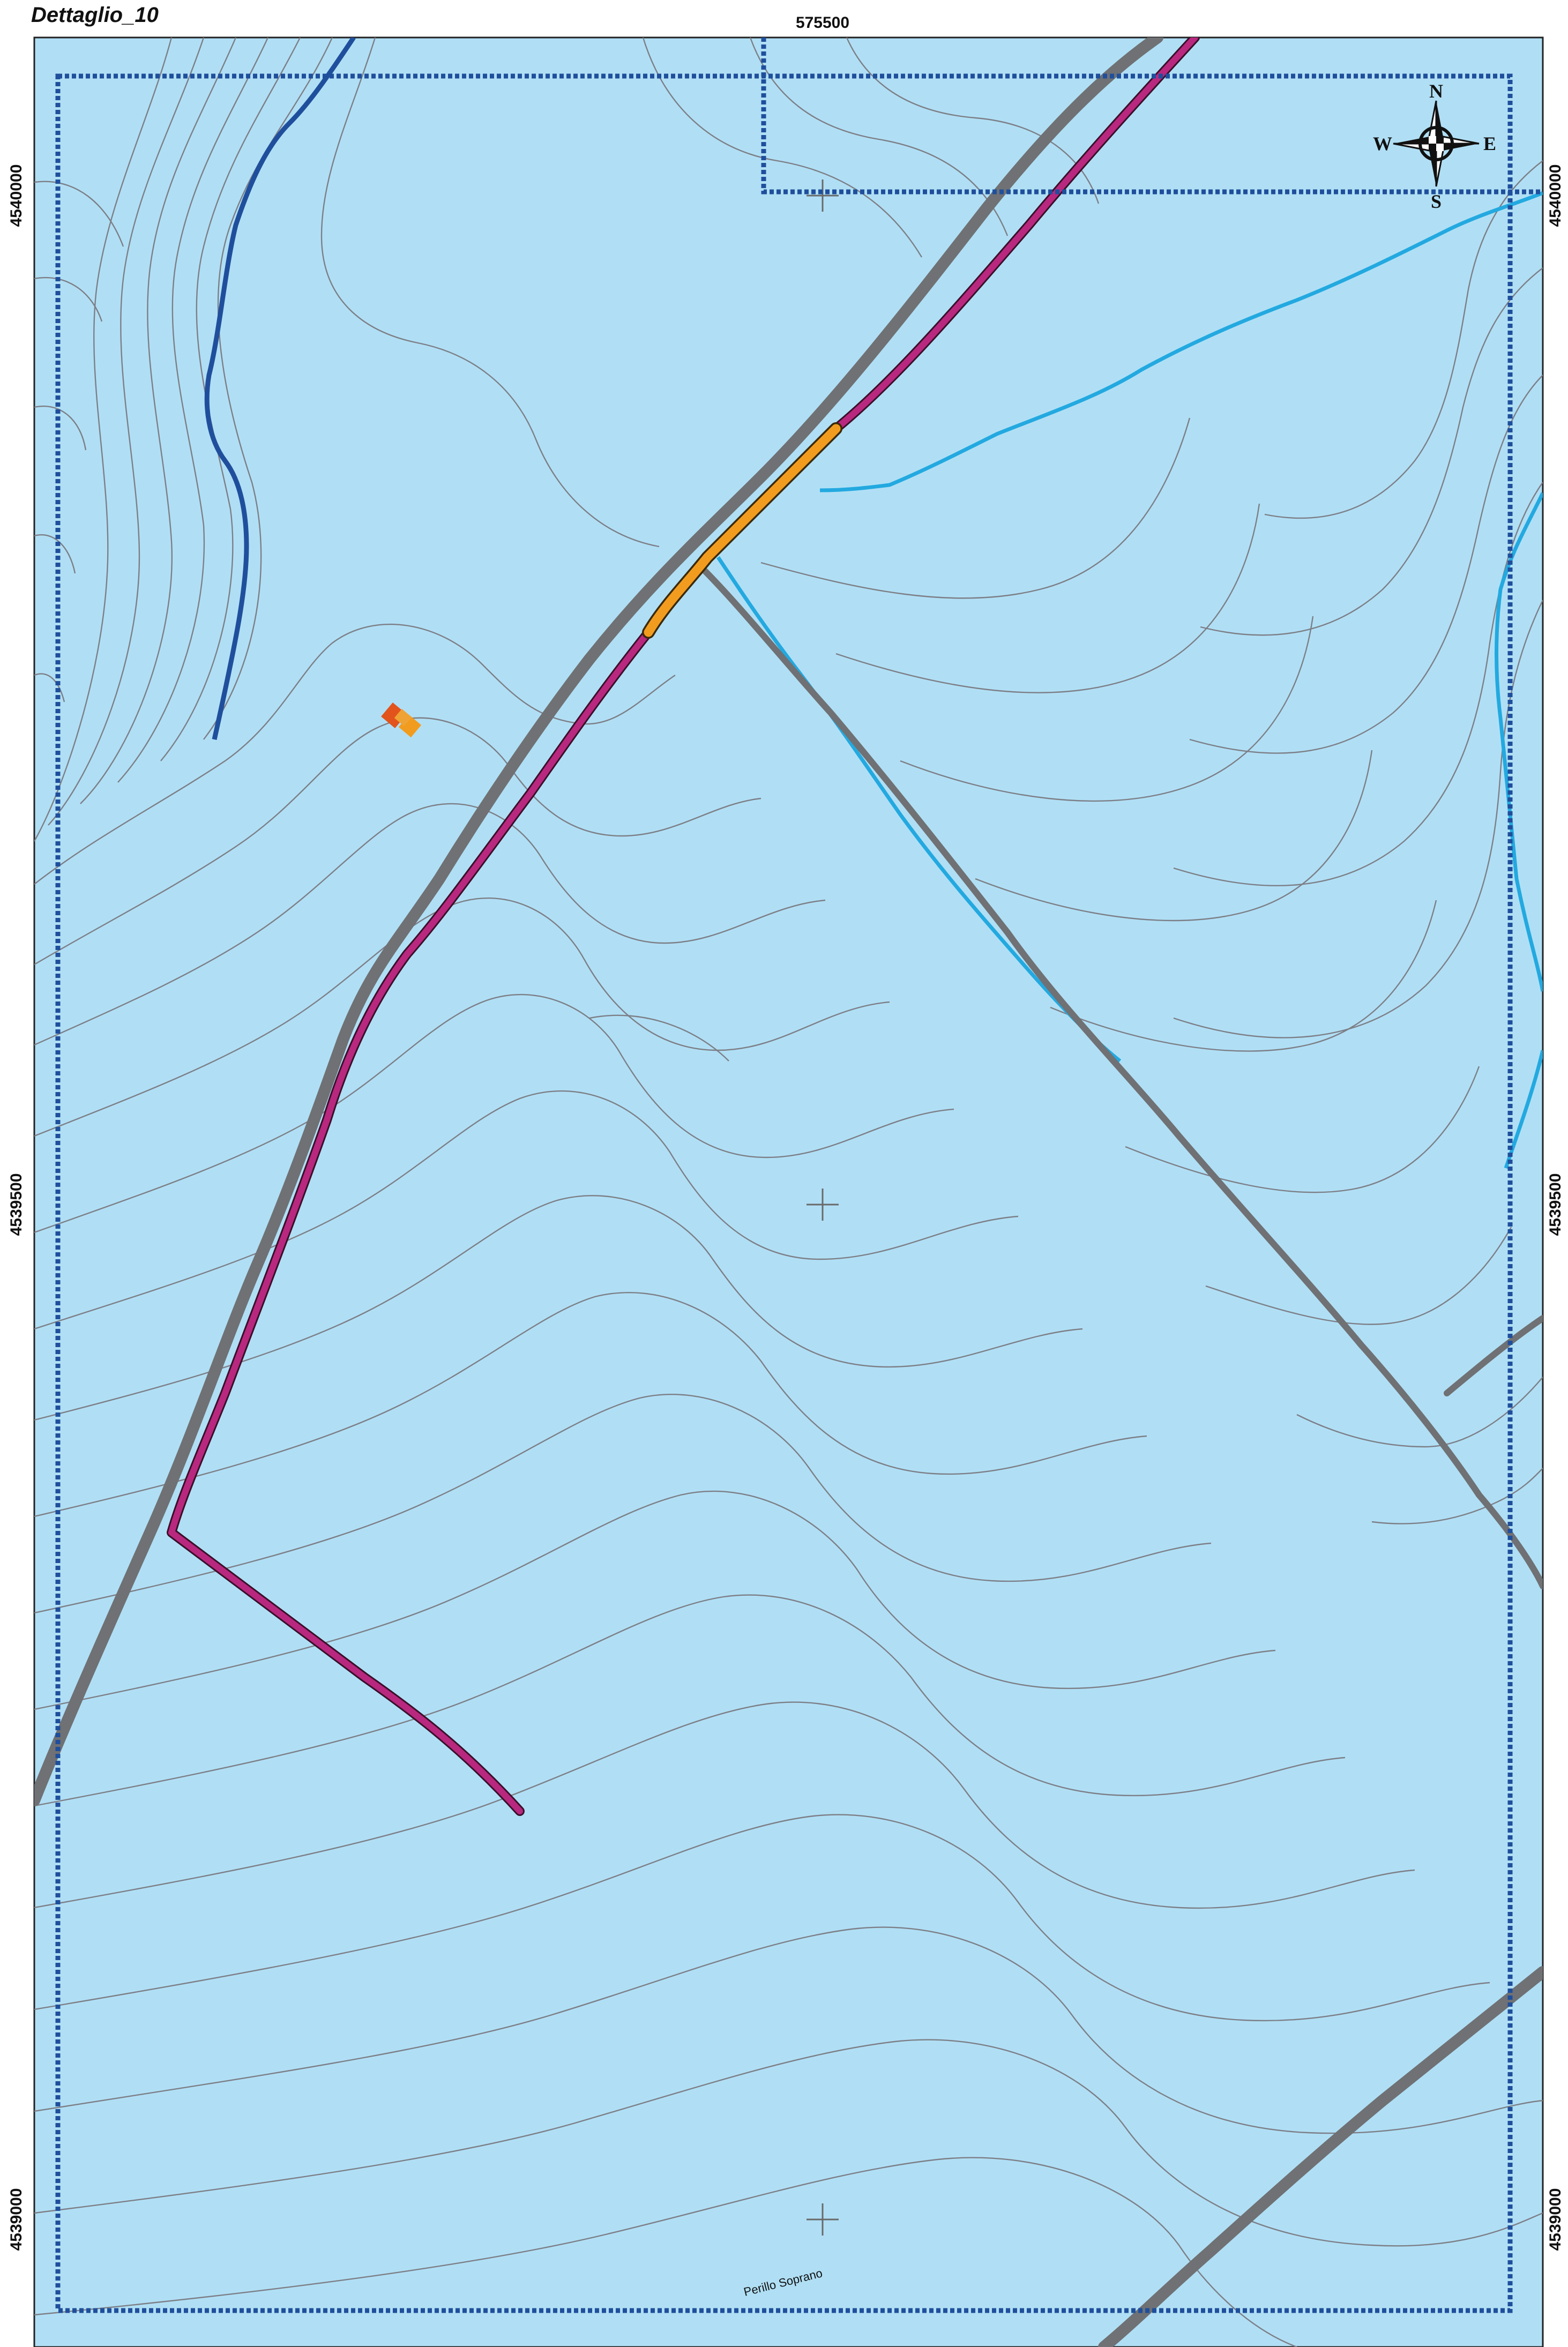 The height and width of the screenshot is (2347, 1568). What do you see at coordinates (1437, 202) in the screenshot?
I see `compass-s-label: S` at bounding box center [1437, 202].